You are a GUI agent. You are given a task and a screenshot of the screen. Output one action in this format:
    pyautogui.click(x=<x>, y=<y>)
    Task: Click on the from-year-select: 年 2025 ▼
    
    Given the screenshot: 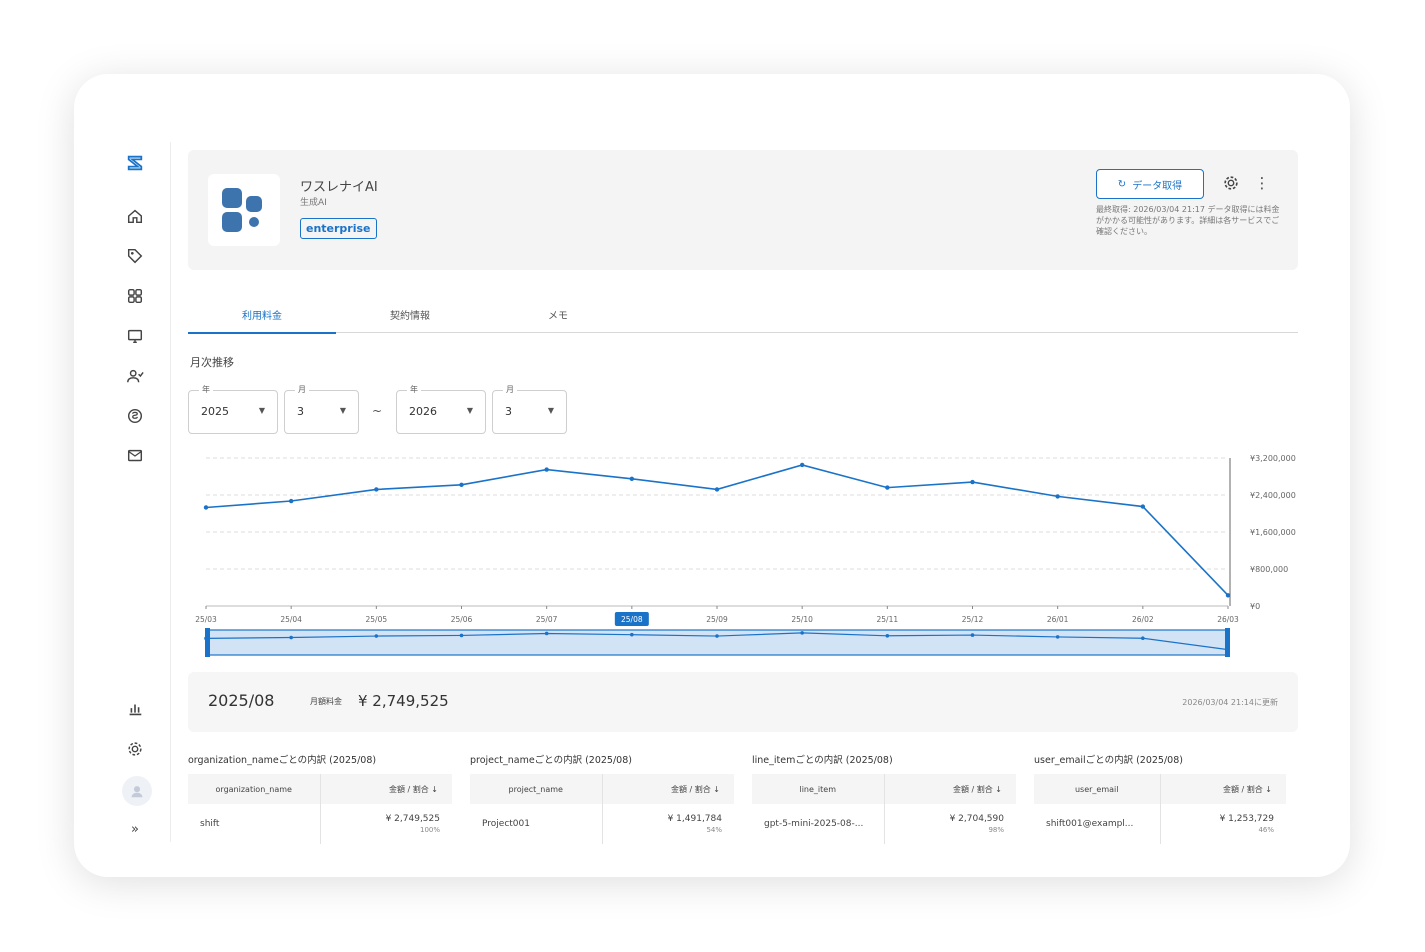 What is the action you would take?
    pyautogui.click(x=233, y=409)
    